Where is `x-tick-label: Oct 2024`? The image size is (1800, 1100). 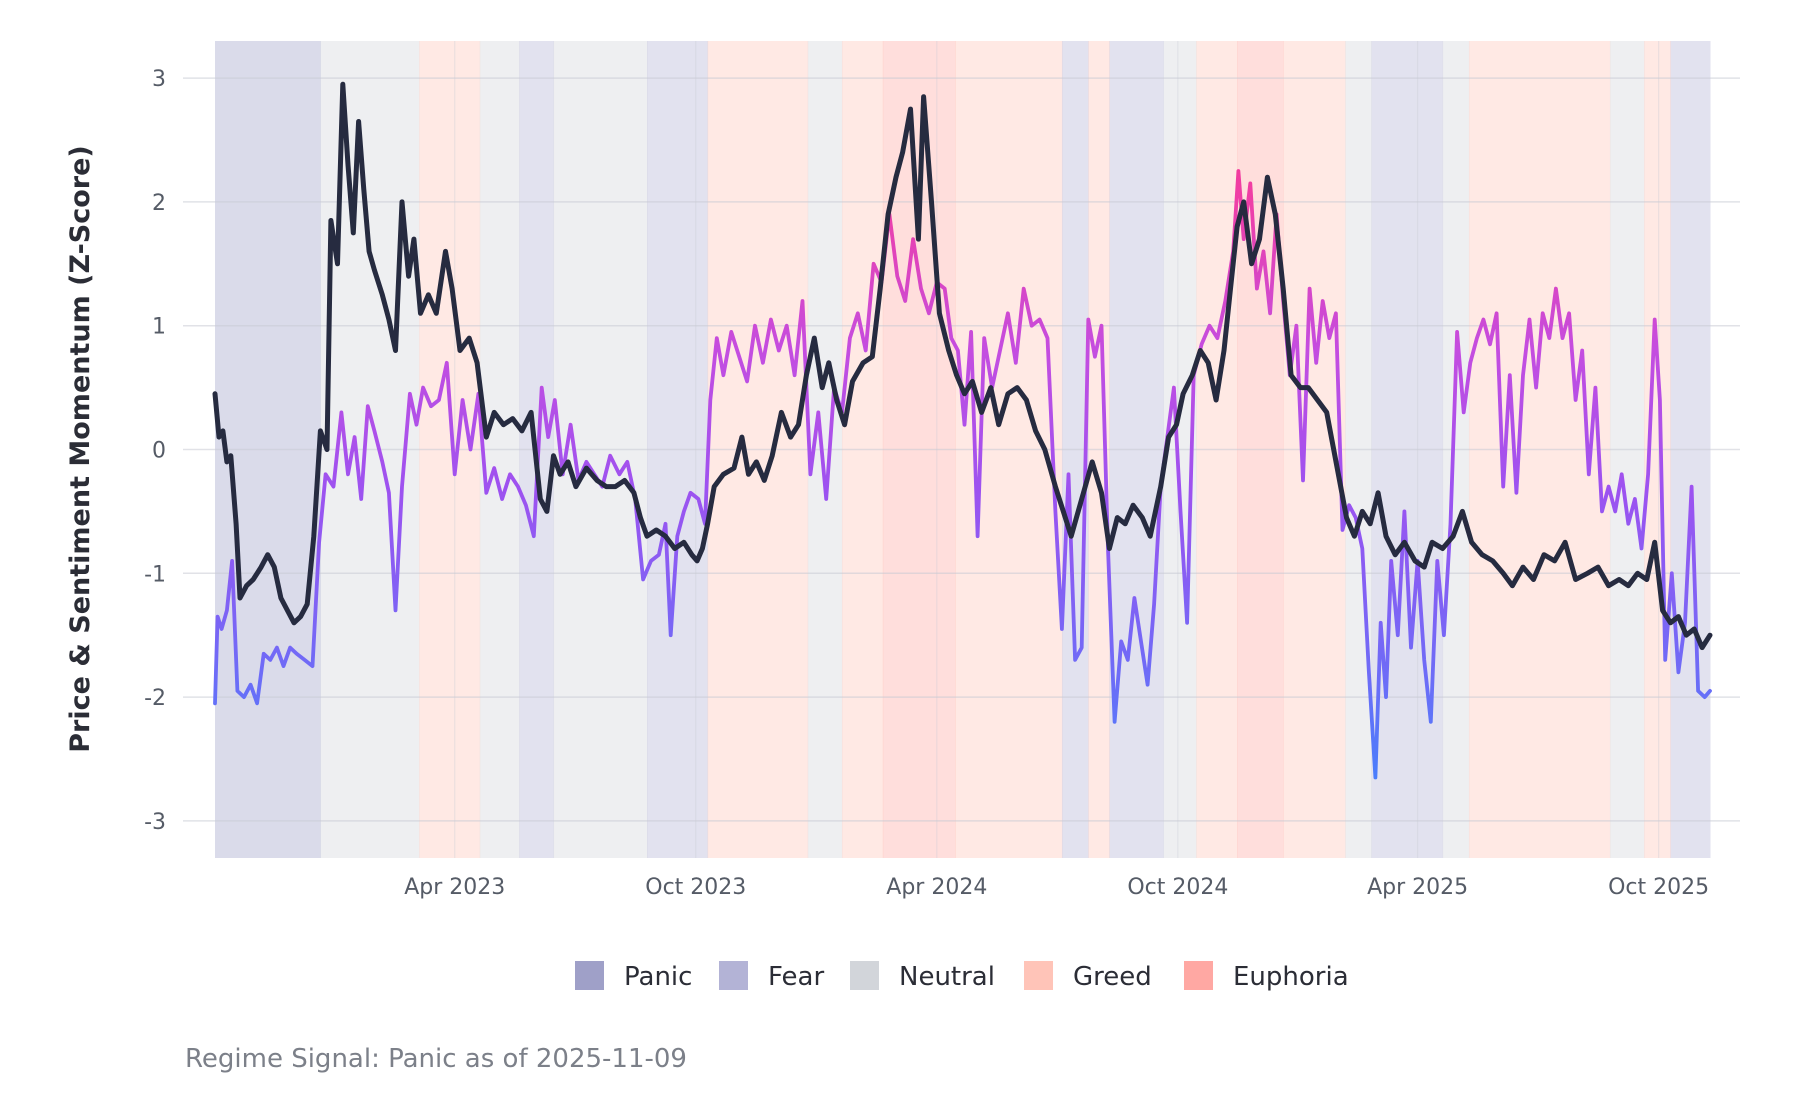 x-tick-label: Oct 2024 is located at coordinates (1177, 887).